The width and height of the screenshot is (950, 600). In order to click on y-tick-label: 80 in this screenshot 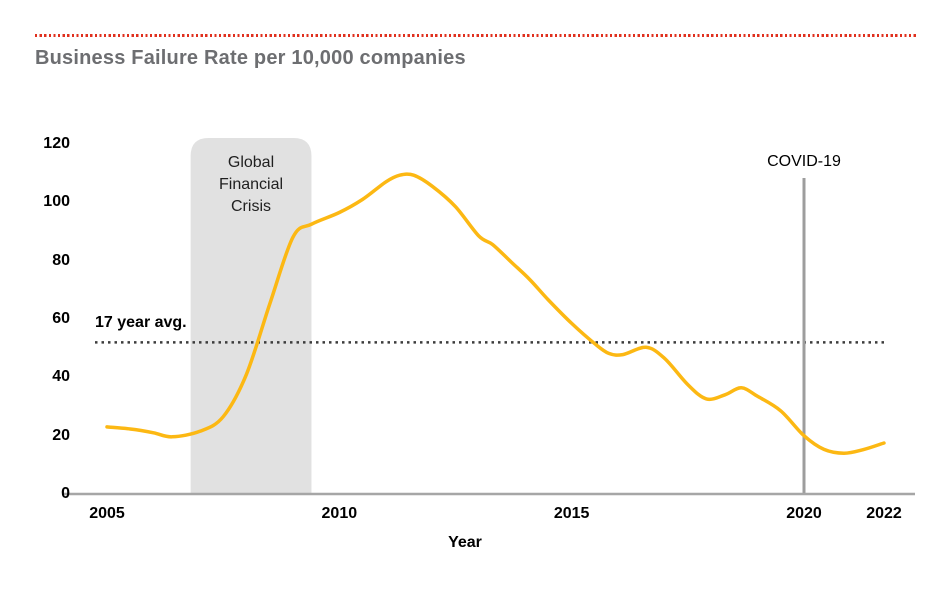, I will do `click(61, 260)`.